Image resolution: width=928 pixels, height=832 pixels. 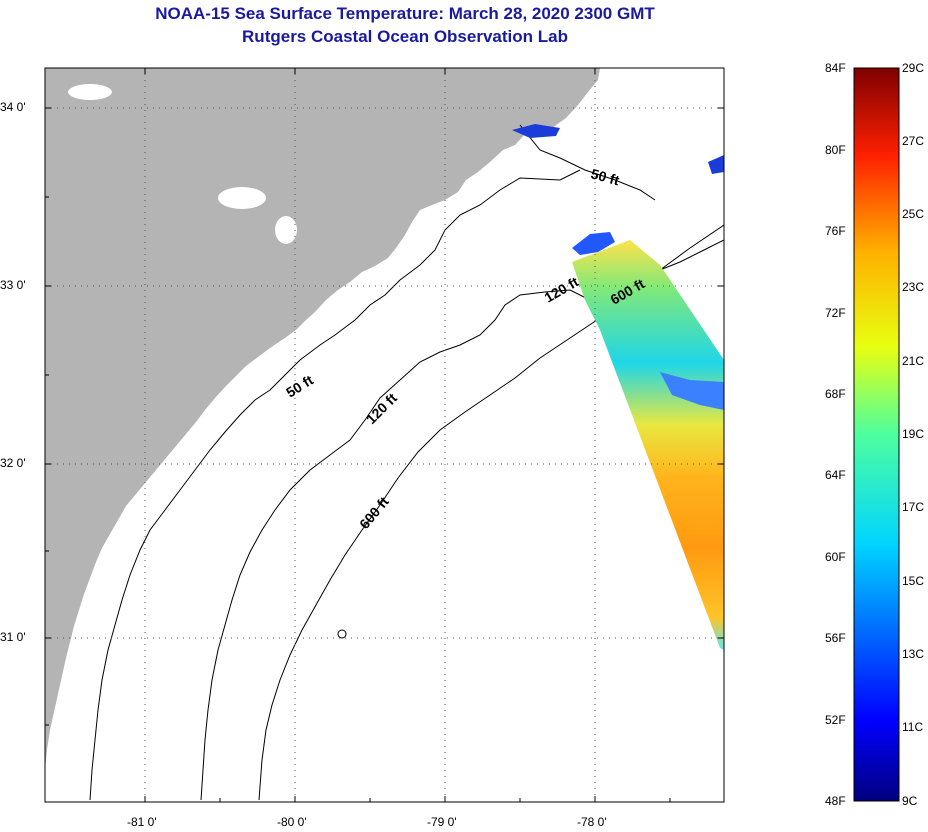 What do you see at coordinates (913, 361) in the screenshot?
I see `colorbar-label-c: 21C` at bounding box center [913, 361].